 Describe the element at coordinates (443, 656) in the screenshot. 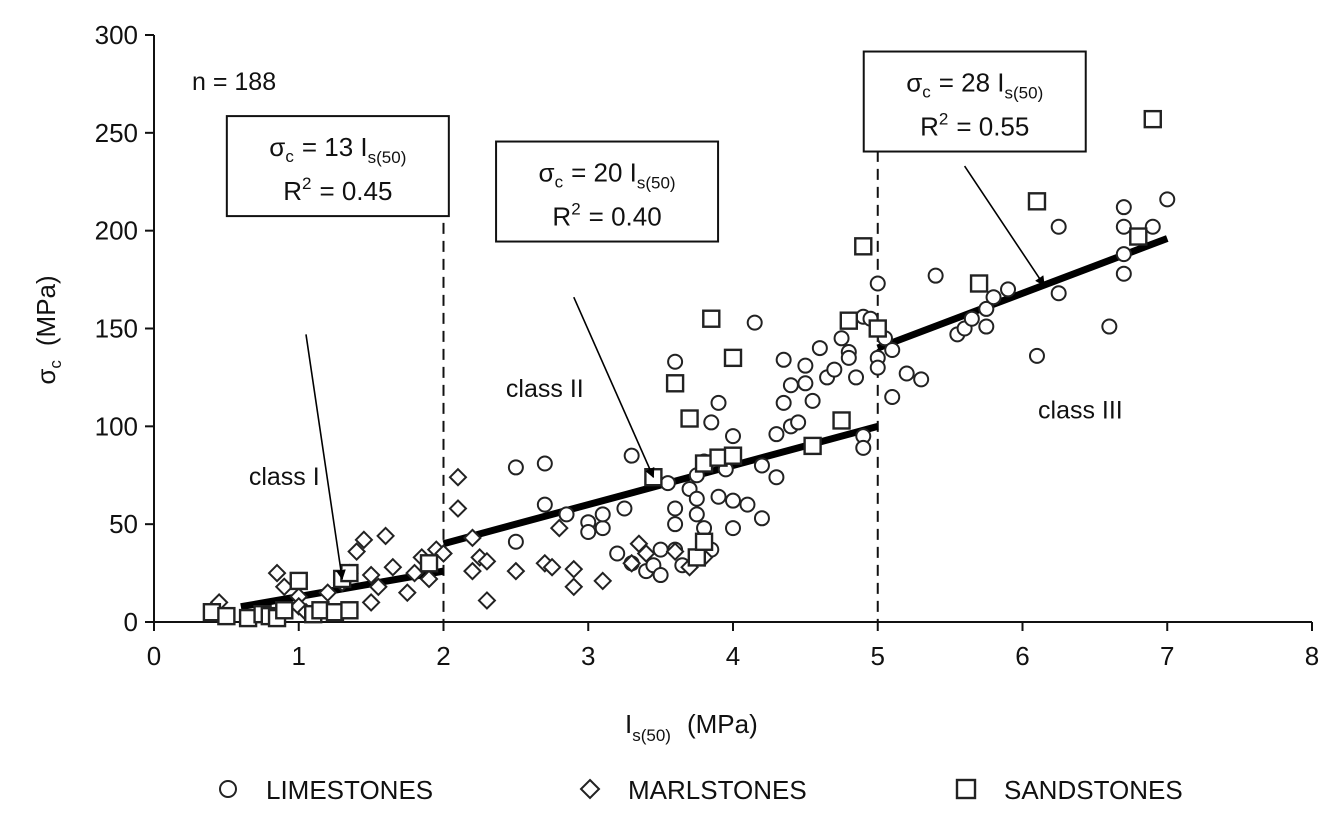

I see `x-tick-label: 2` at that location.